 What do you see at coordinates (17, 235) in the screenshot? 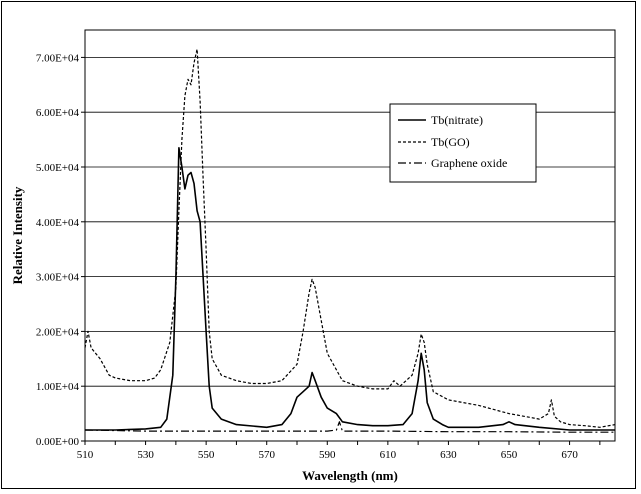
I see `y-axis-title: Relative Intensity` at bounding box center [17, 235].